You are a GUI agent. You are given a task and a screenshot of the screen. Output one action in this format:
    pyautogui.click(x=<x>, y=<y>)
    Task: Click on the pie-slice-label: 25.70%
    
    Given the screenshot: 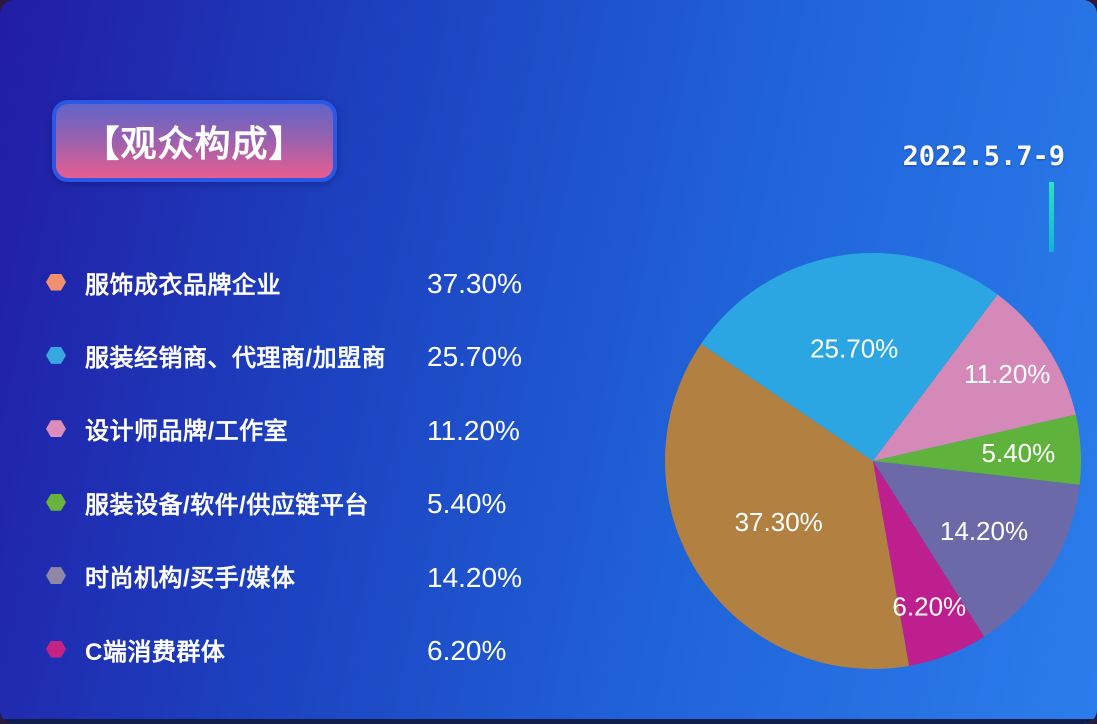 What is the action you would take?
    pyautogui.click(x=854, y=348)
    